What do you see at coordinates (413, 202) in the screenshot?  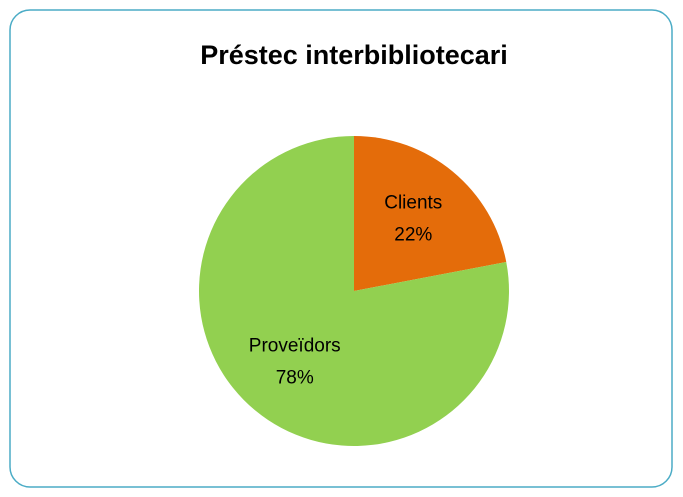 I see `slice-label: Clients` at bounding box center [413, 202].